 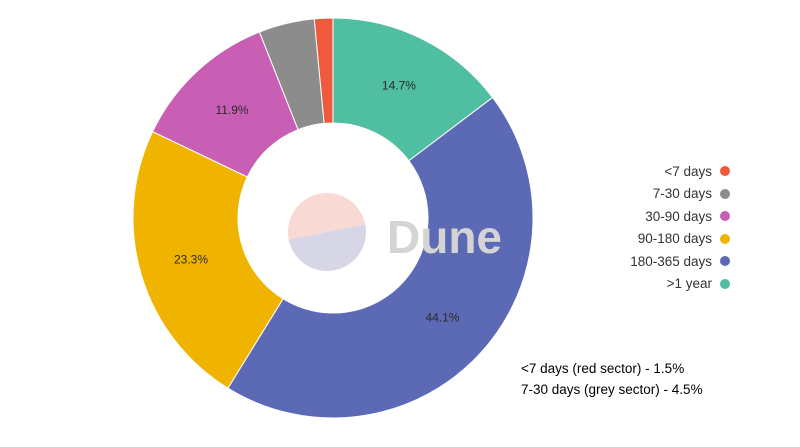 I want to click on legend-item: 90-180 days, so click(x=645, y=239).